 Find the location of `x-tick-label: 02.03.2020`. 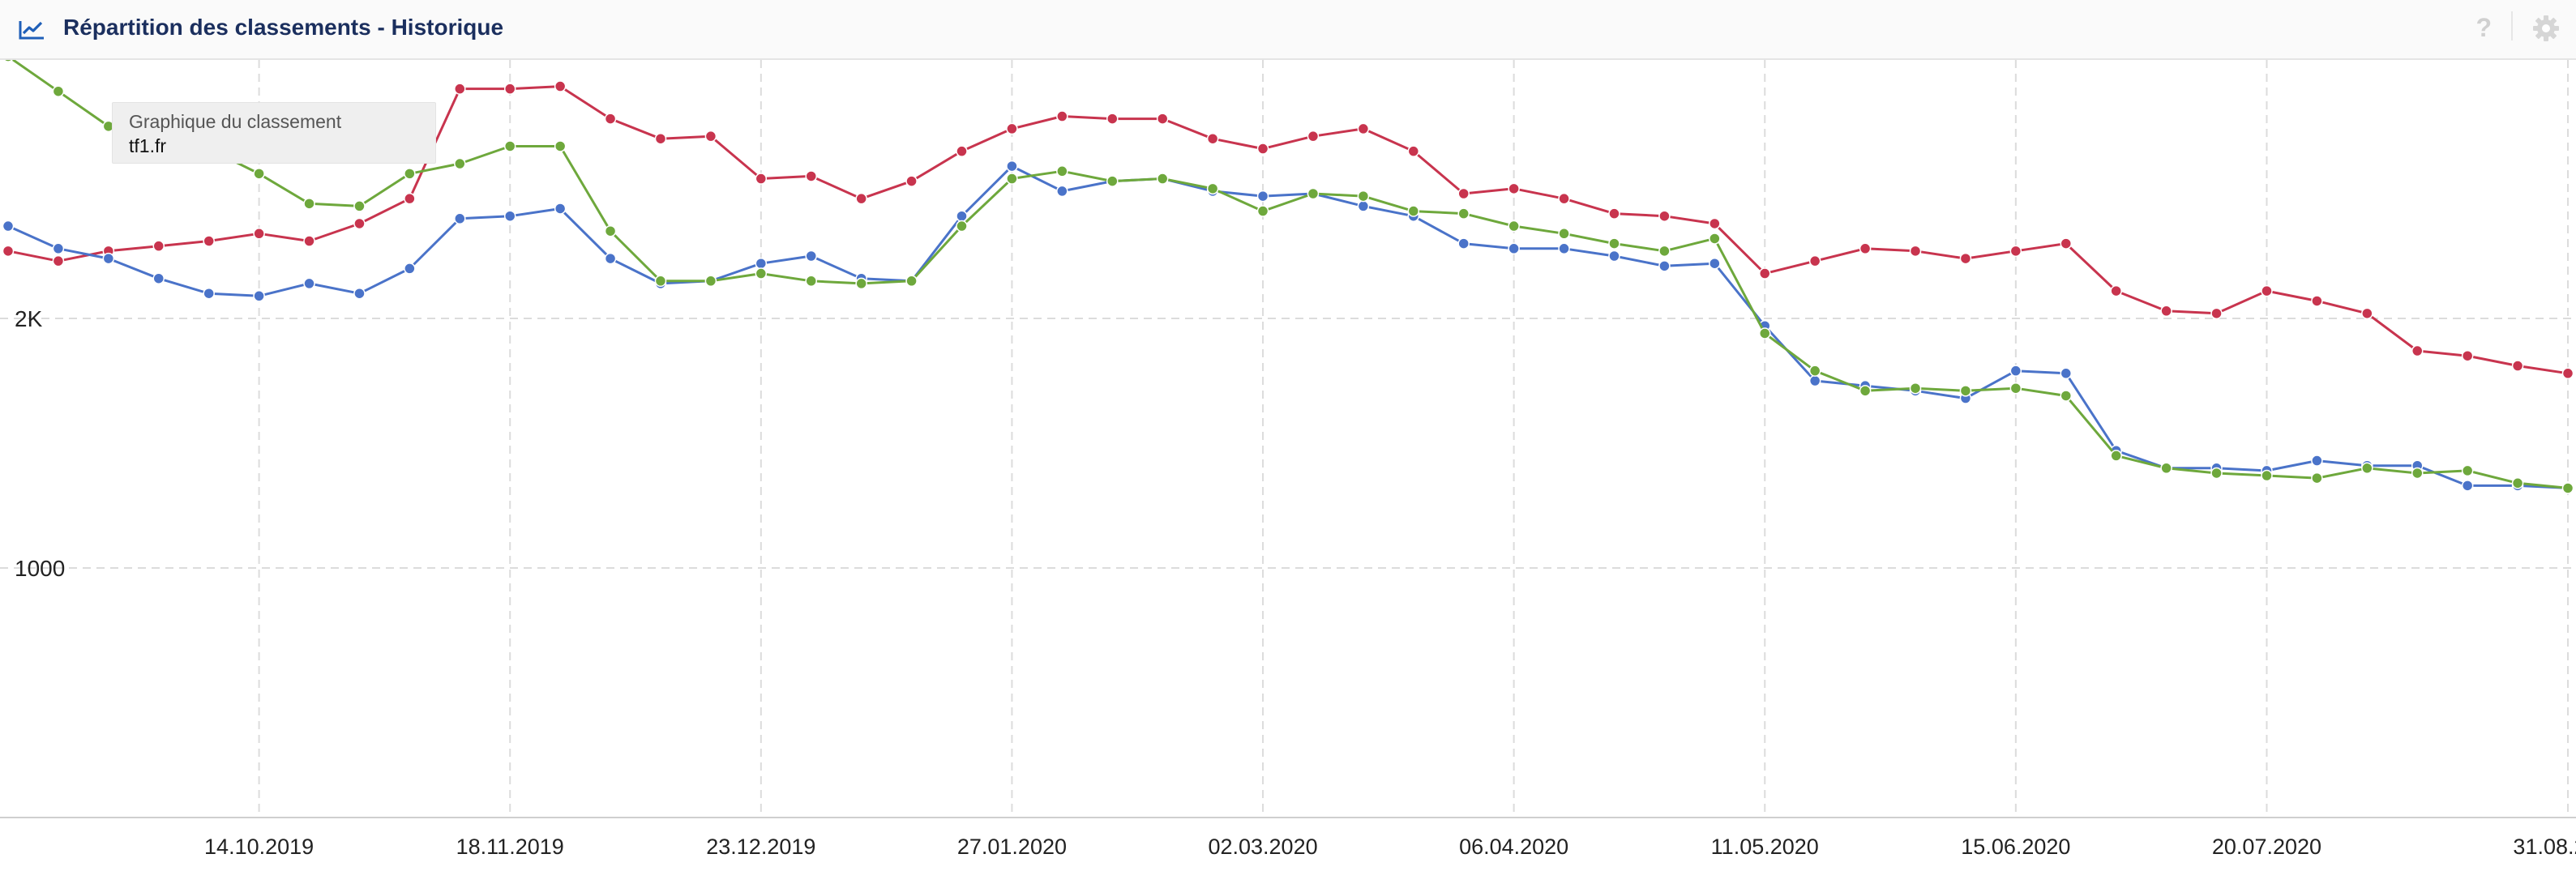

x-tick-label: 02.03.2020 is located at coordinates (1262, 847).